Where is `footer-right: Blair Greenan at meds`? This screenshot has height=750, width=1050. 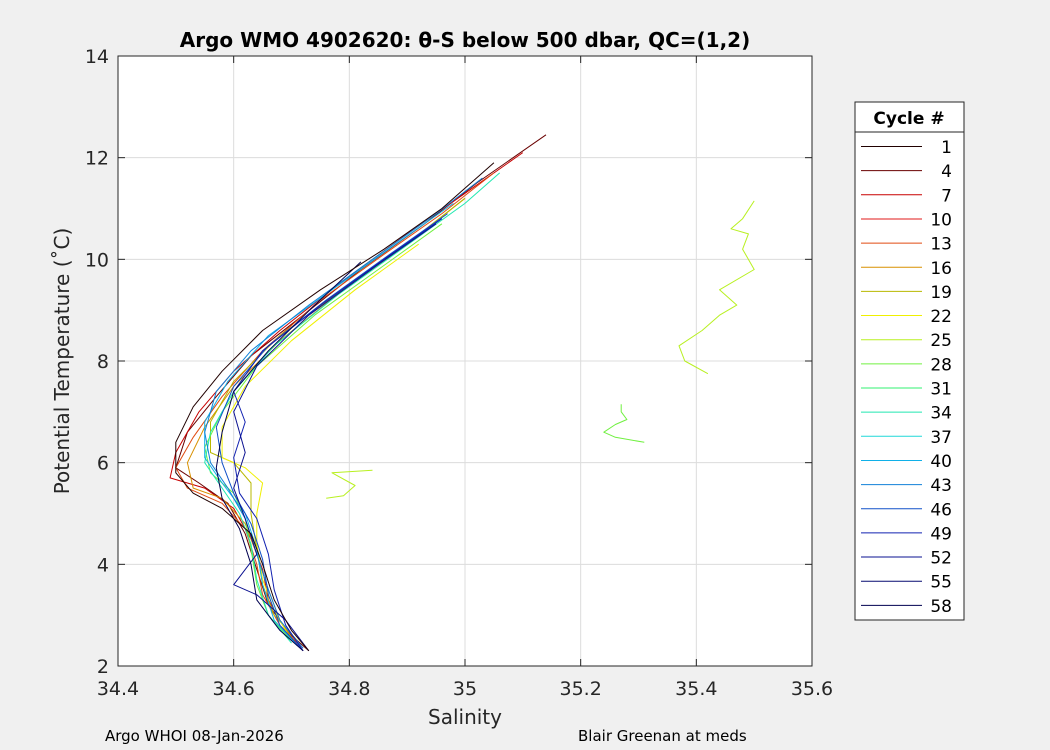
footer-right: Blair Greenan at meds is located at coordinates (662, 736).